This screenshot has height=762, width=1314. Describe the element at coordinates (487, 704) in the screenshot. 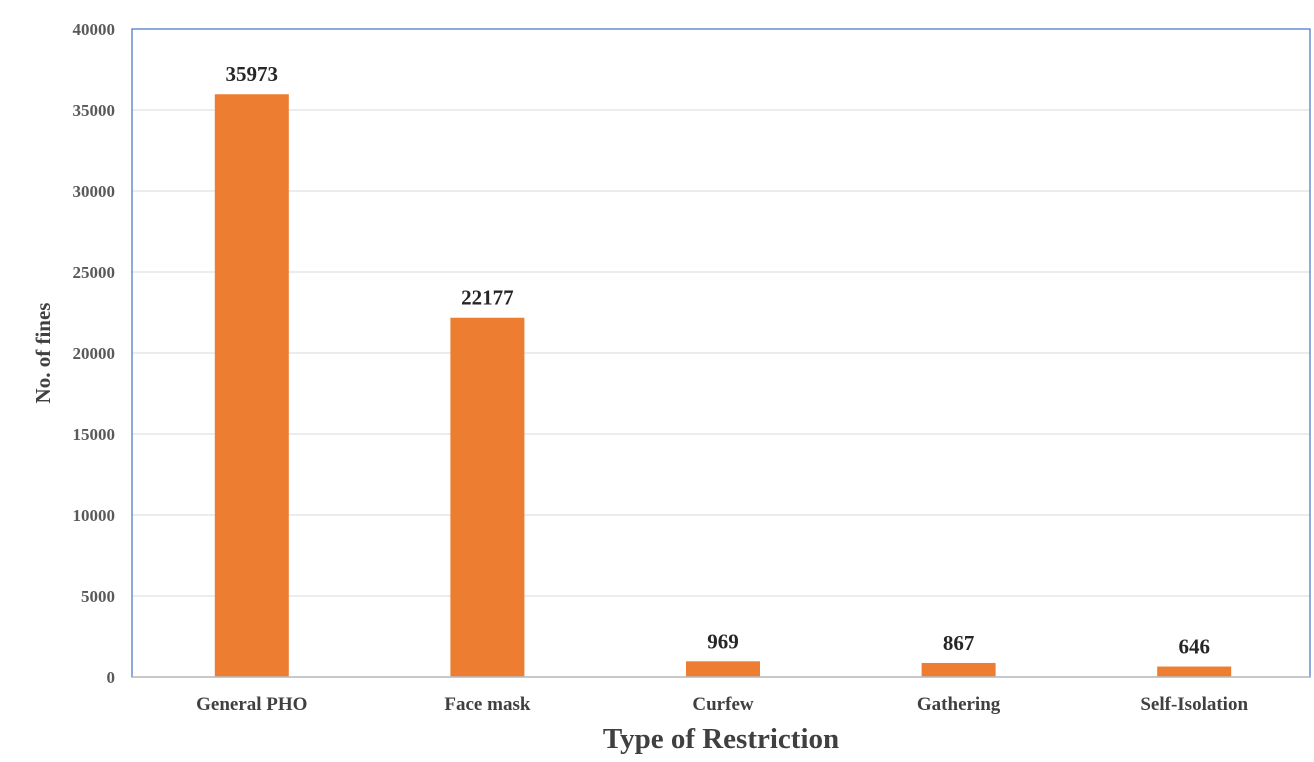

I see `category-label: Face mask` at that location.